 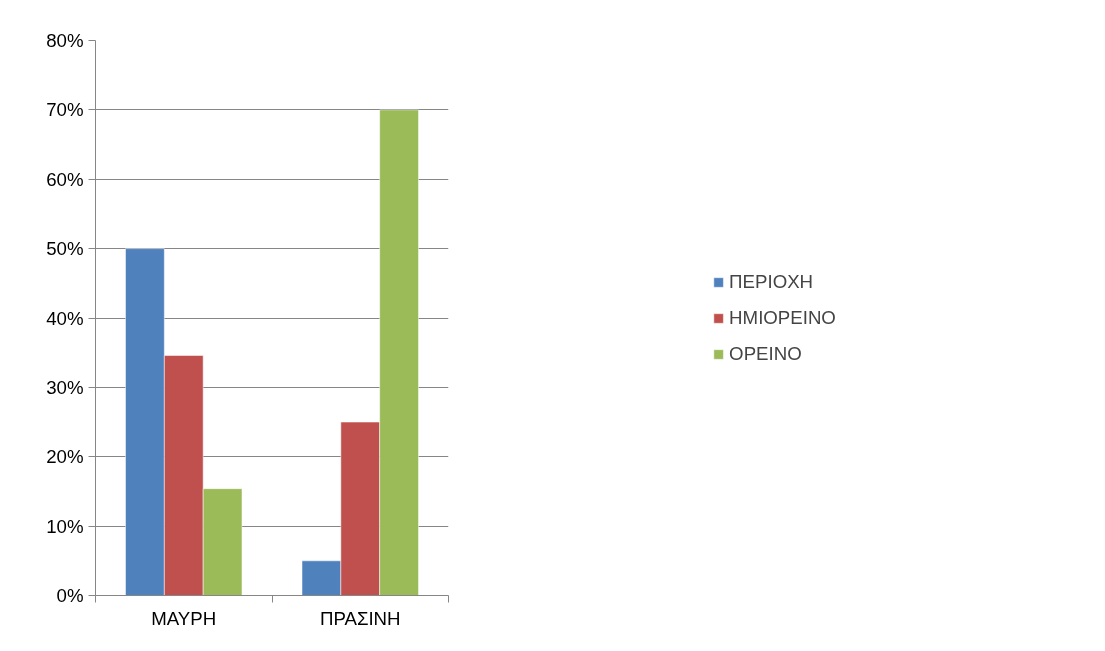 What do you see at coordinates (782, 317) in the screenshot?
I see `legend-label: ΗΜΙΟΡΕΙΝΟ` at bounding box center [782, 317].